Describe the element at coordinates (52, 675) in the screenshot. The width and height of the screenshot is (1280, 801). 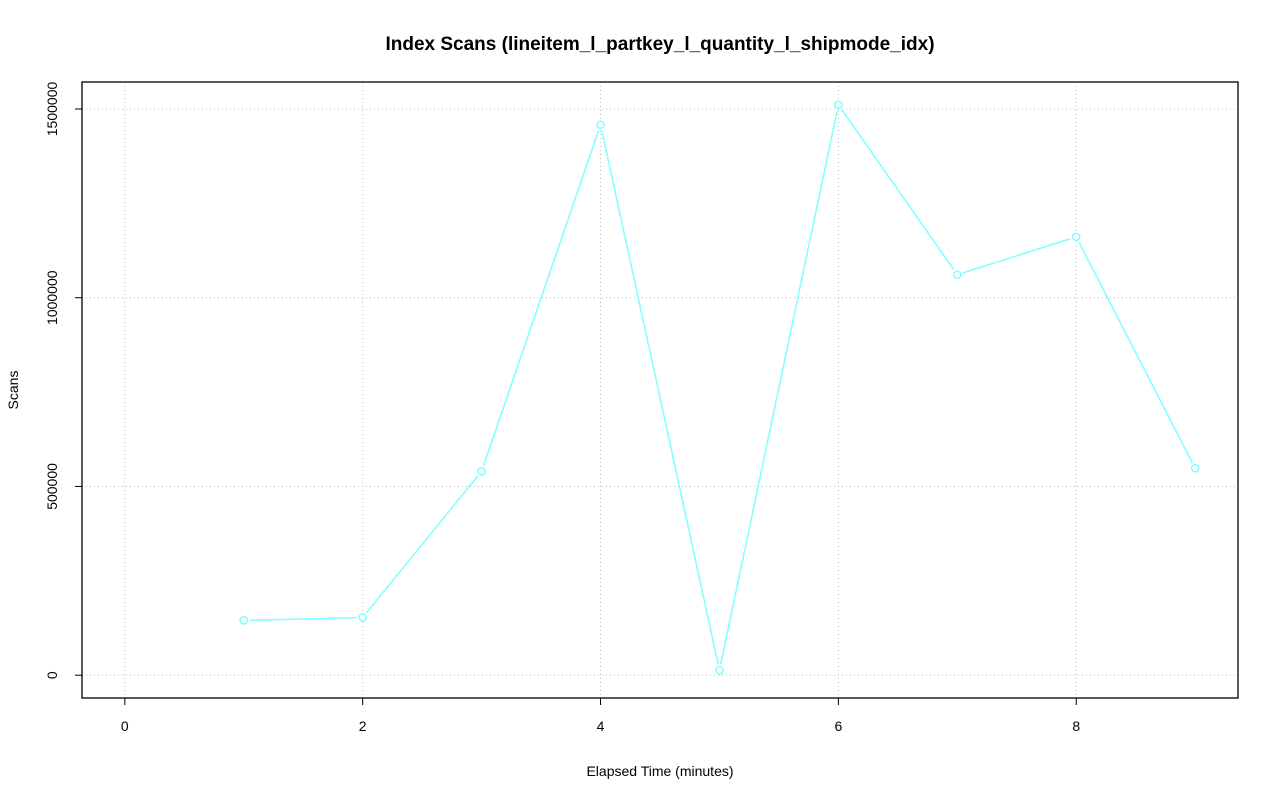
I see `y-tick-label: 0` at that location.